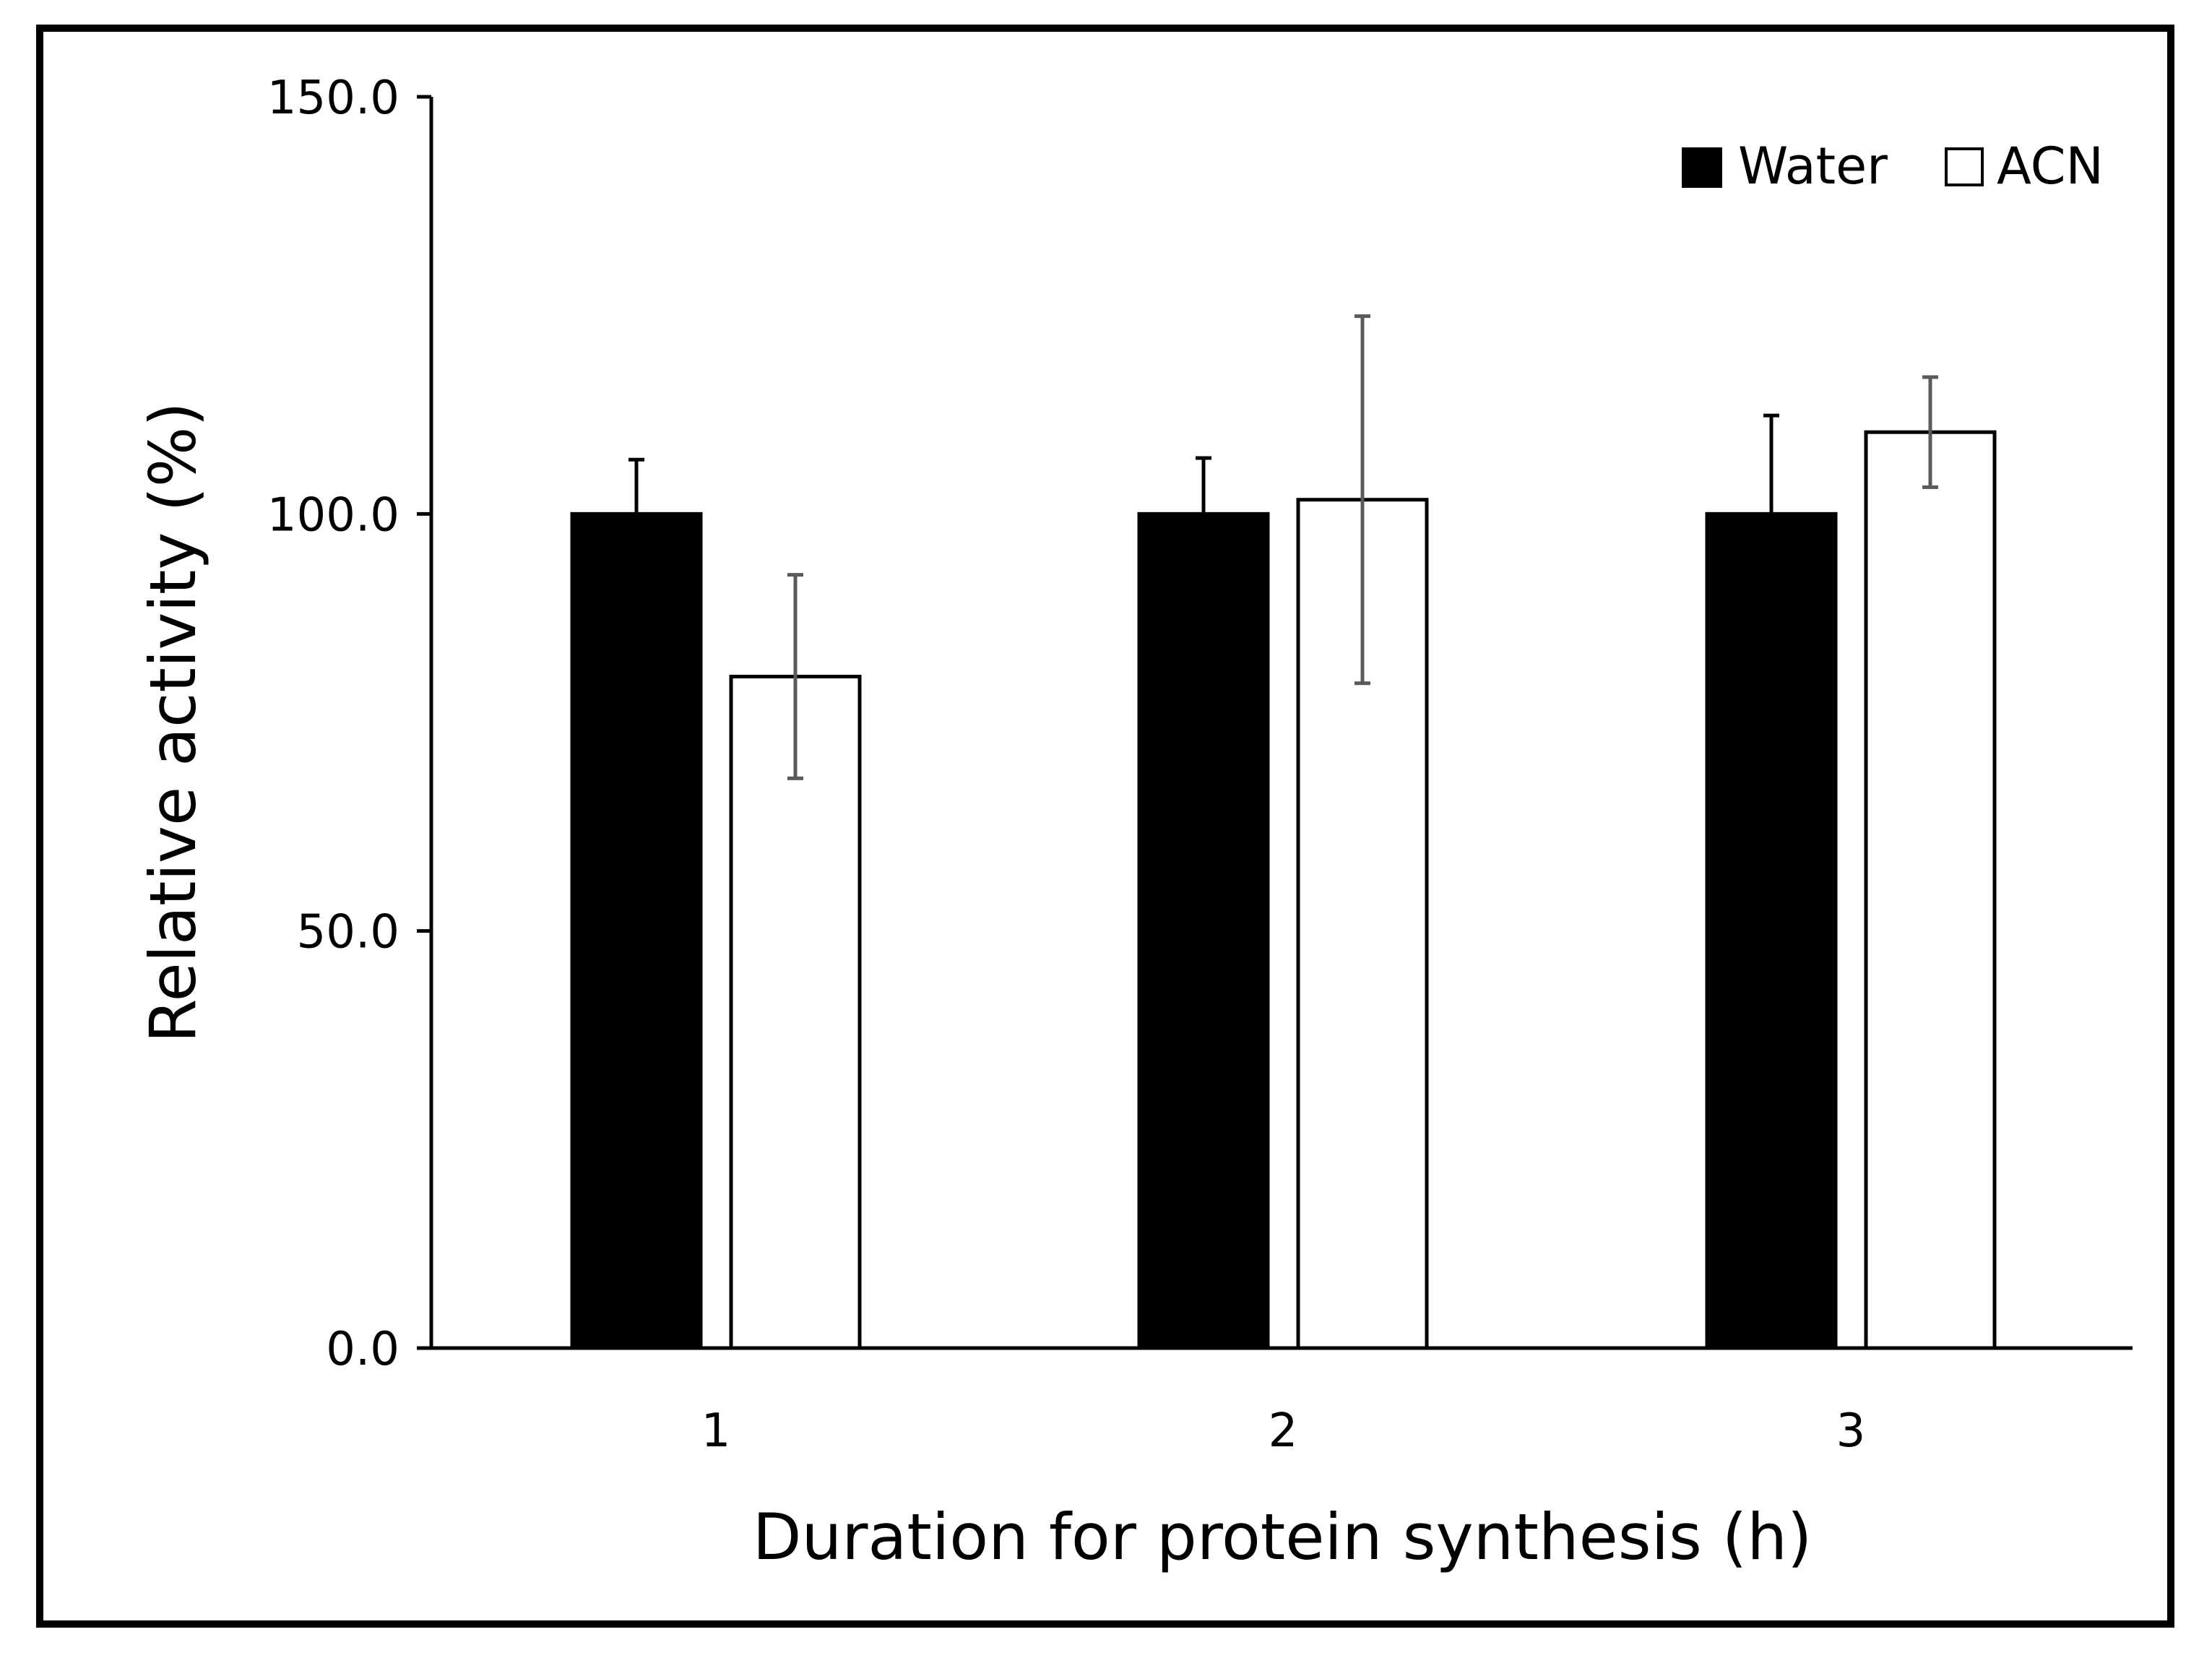 This screenshot has width=2212, height=1671. I want to click on legend: Water ACN, so click(1893, 166).